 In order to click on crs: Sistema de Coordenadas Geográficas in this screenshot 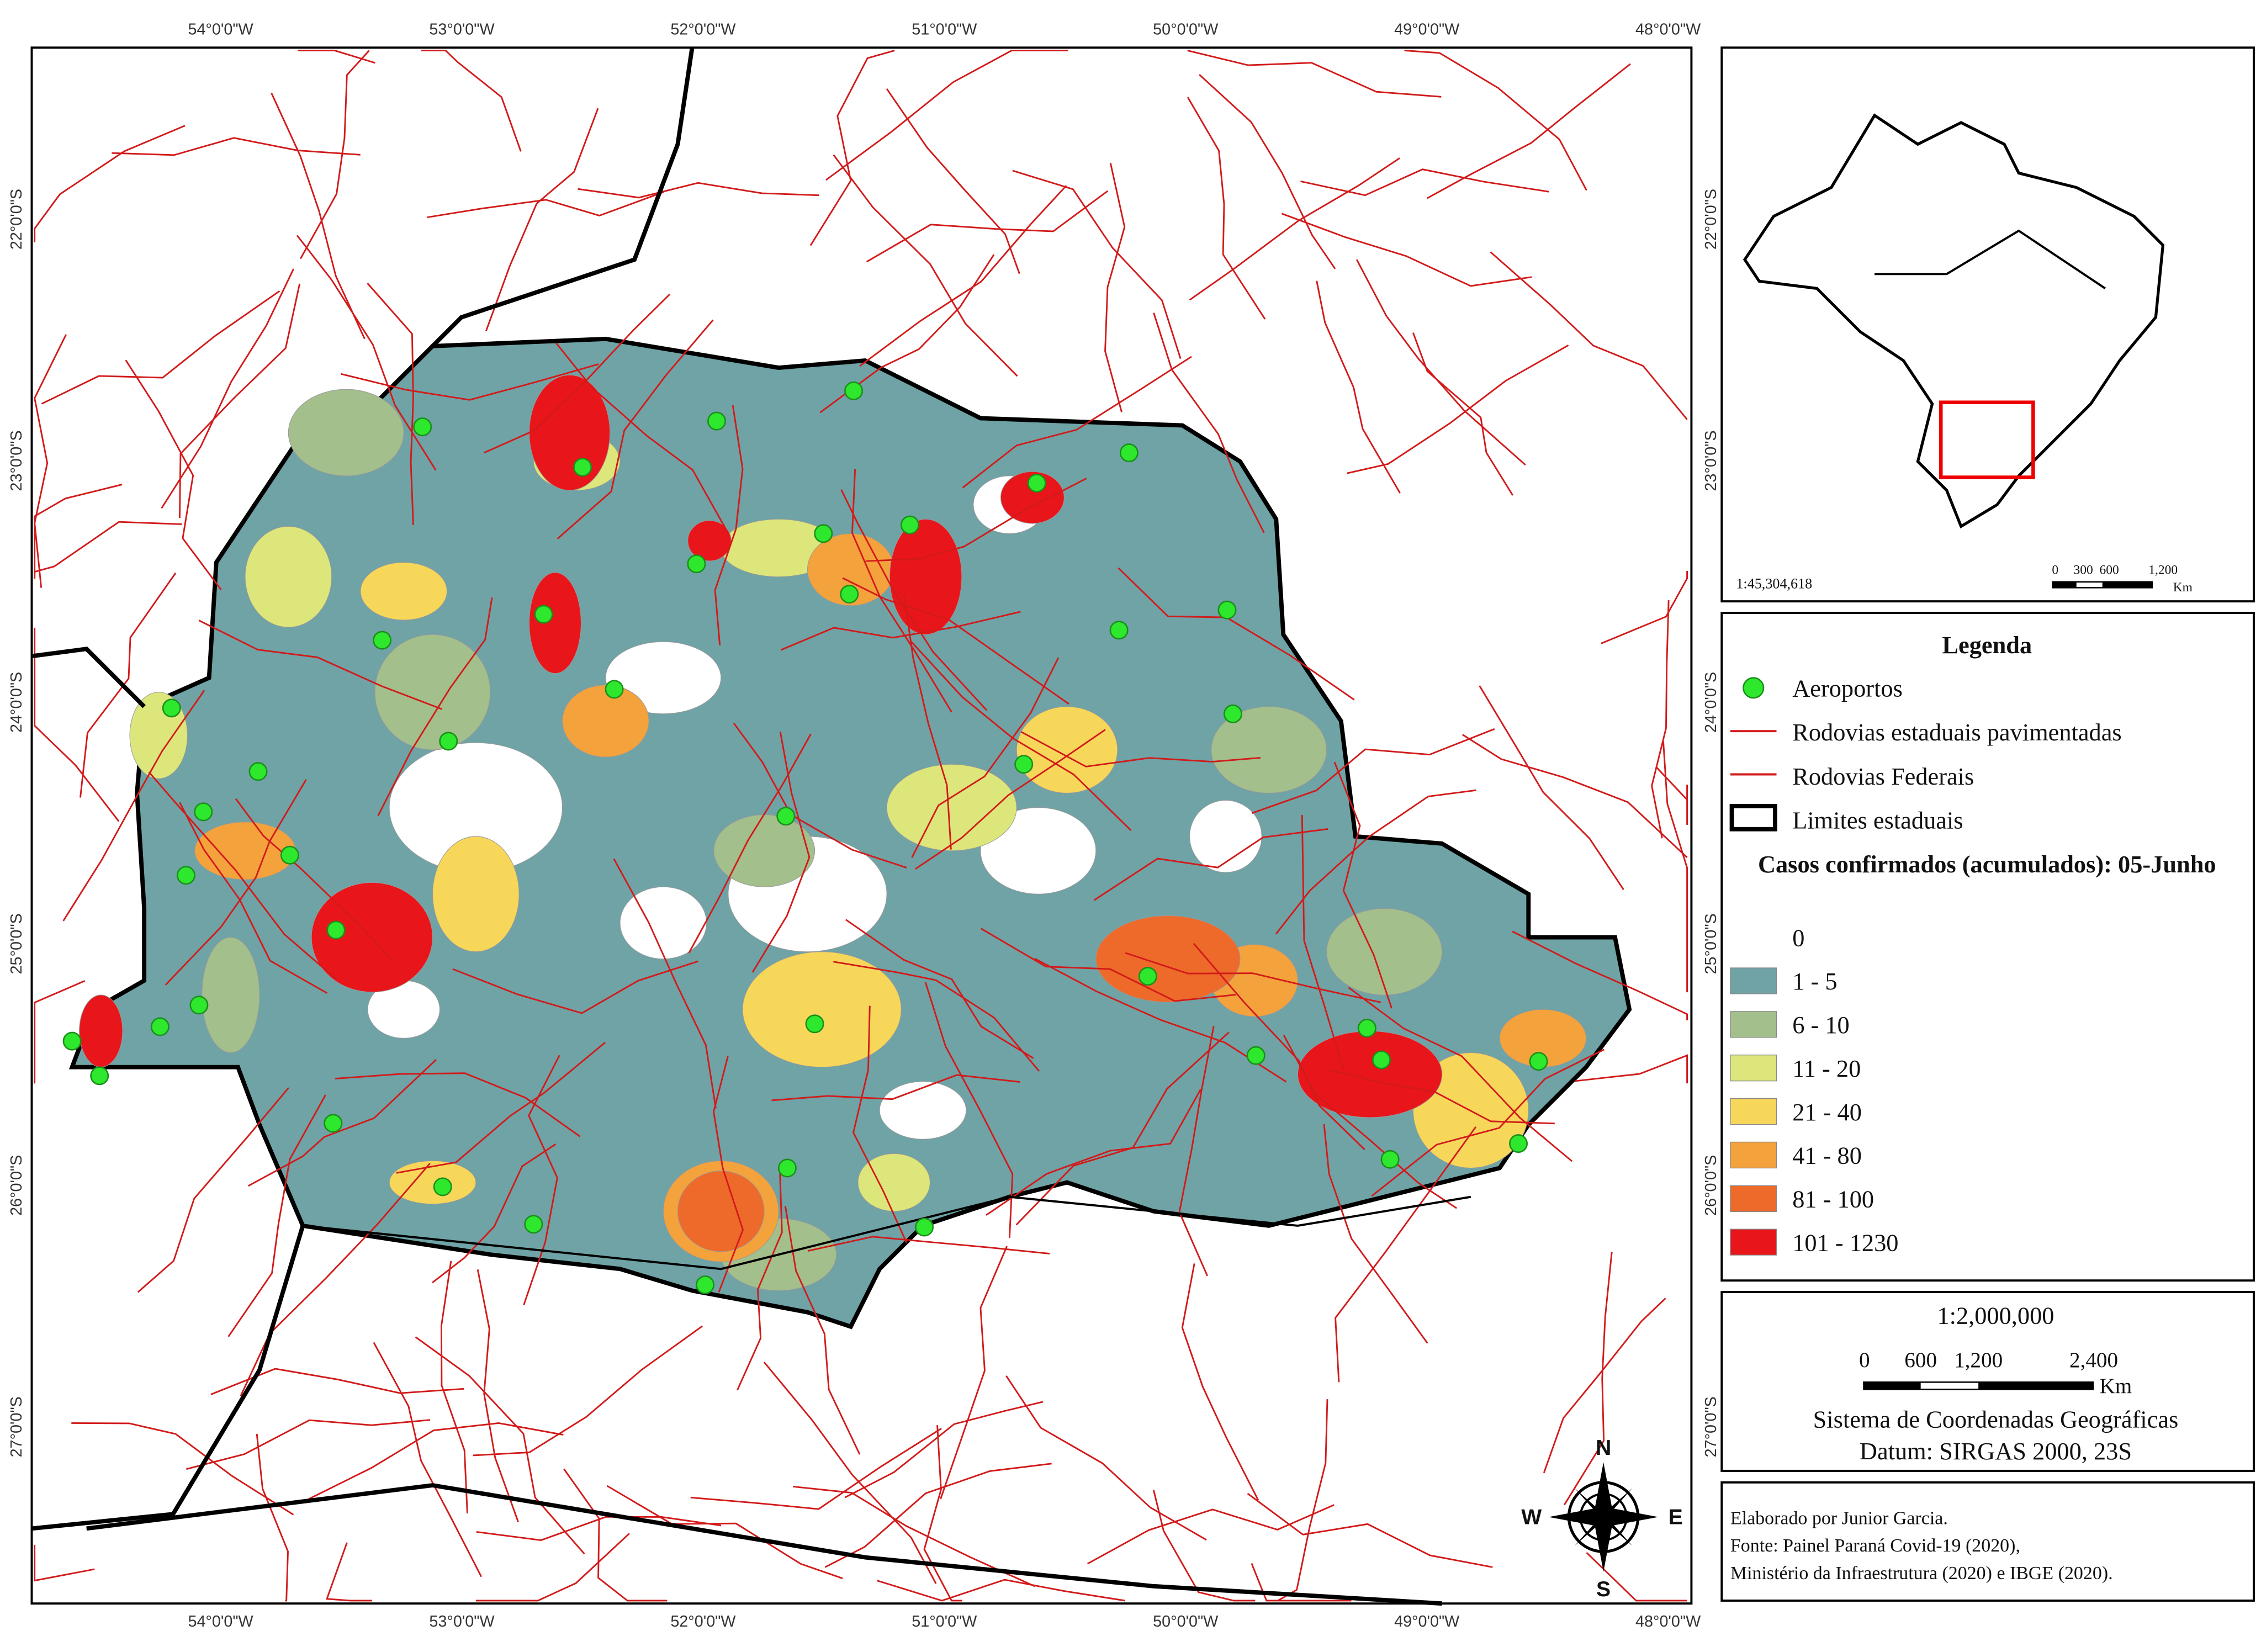, I will do `click(1996, 1419)`.